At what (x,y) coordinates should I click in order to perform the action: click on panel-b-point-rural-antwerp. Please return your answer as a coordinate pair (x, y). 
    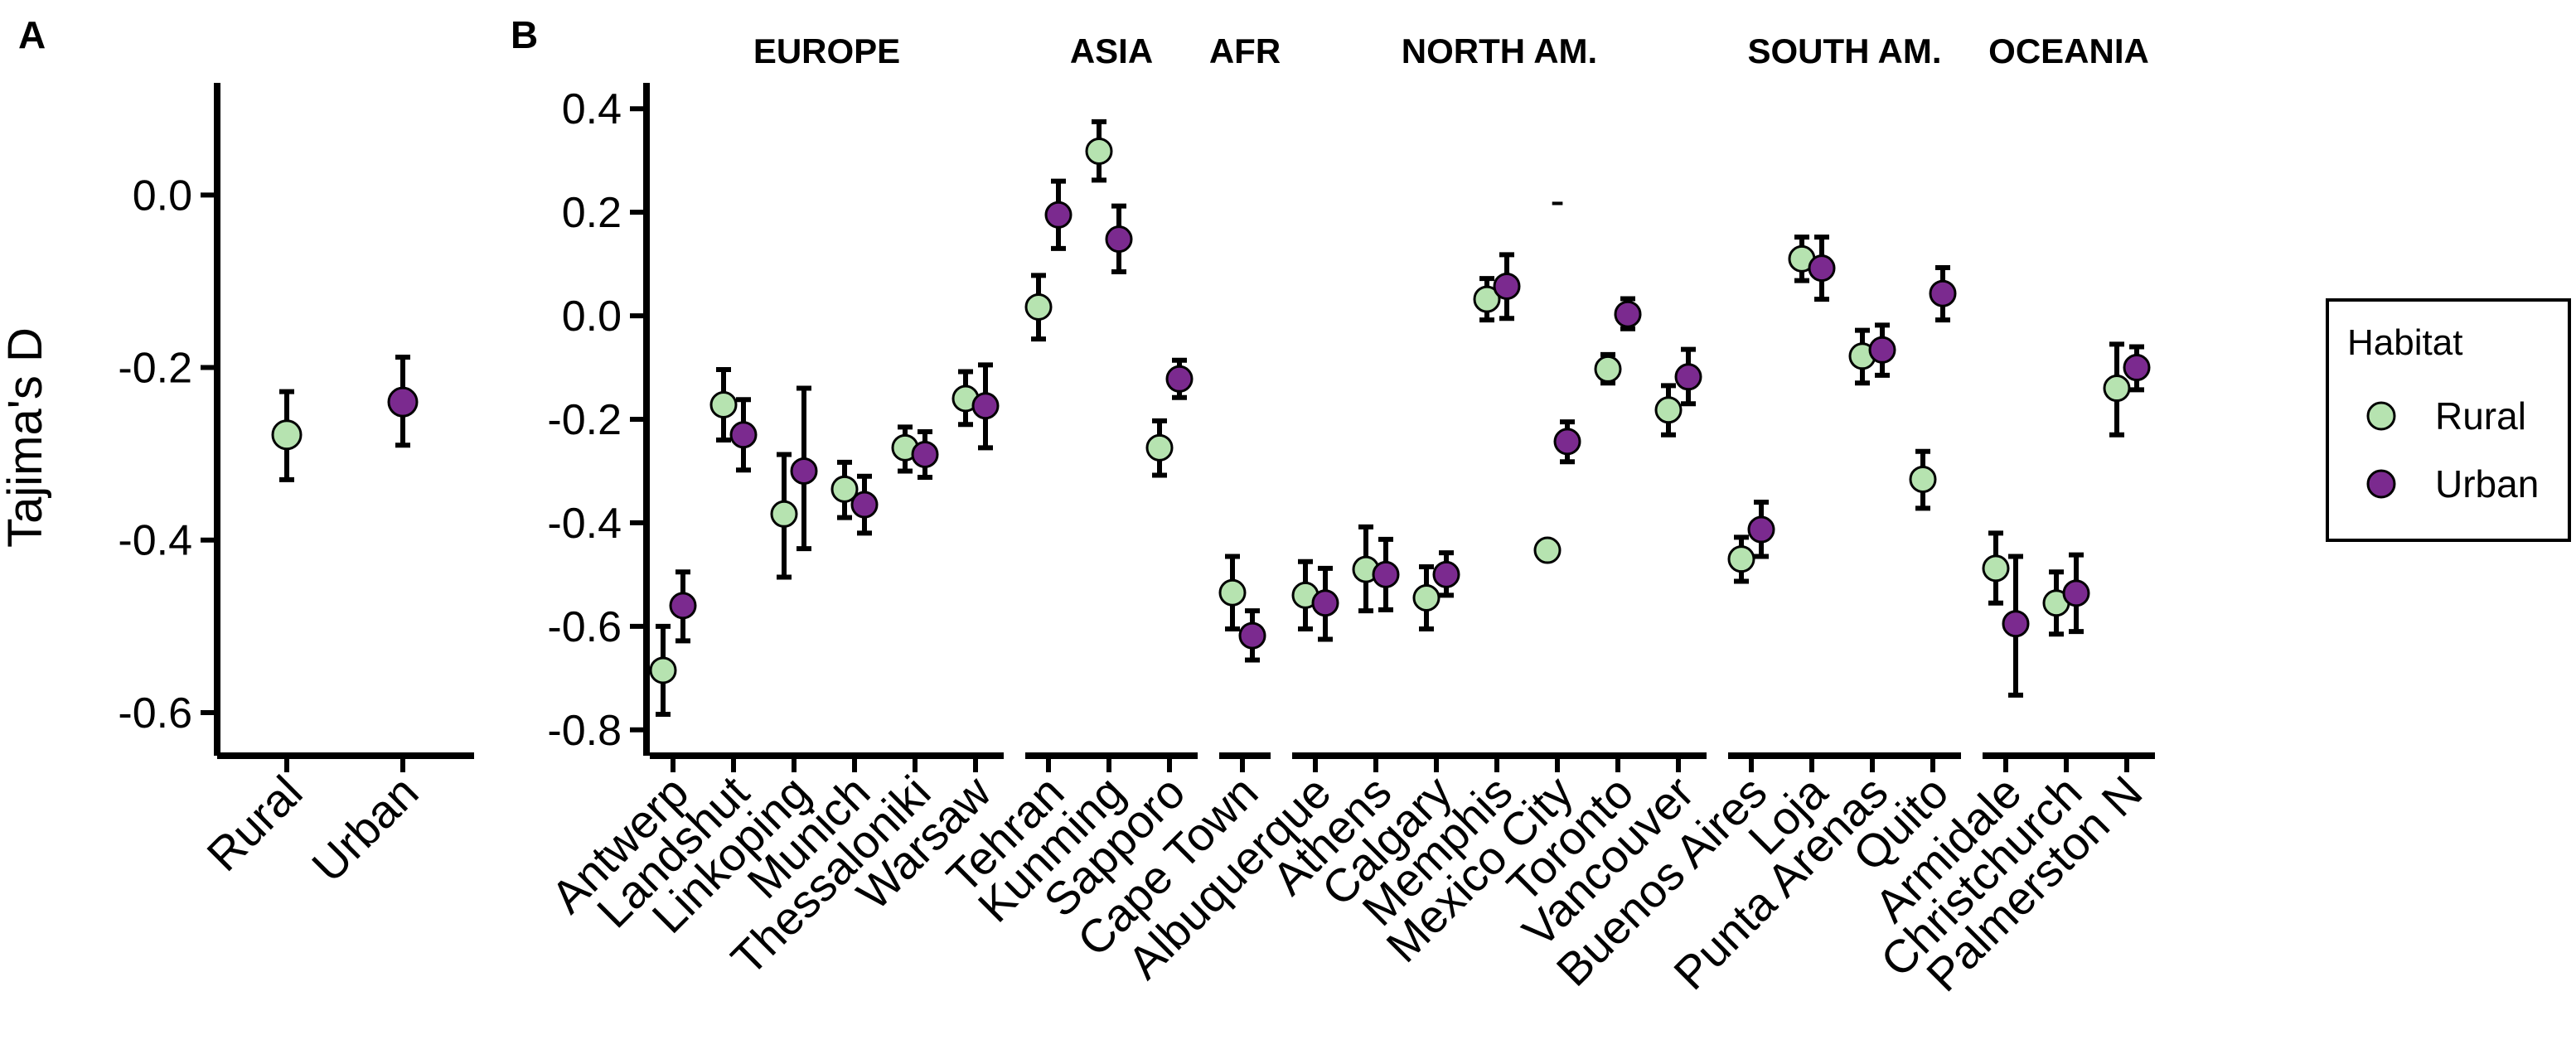
    Looking at the image, I should click on (663, 670).